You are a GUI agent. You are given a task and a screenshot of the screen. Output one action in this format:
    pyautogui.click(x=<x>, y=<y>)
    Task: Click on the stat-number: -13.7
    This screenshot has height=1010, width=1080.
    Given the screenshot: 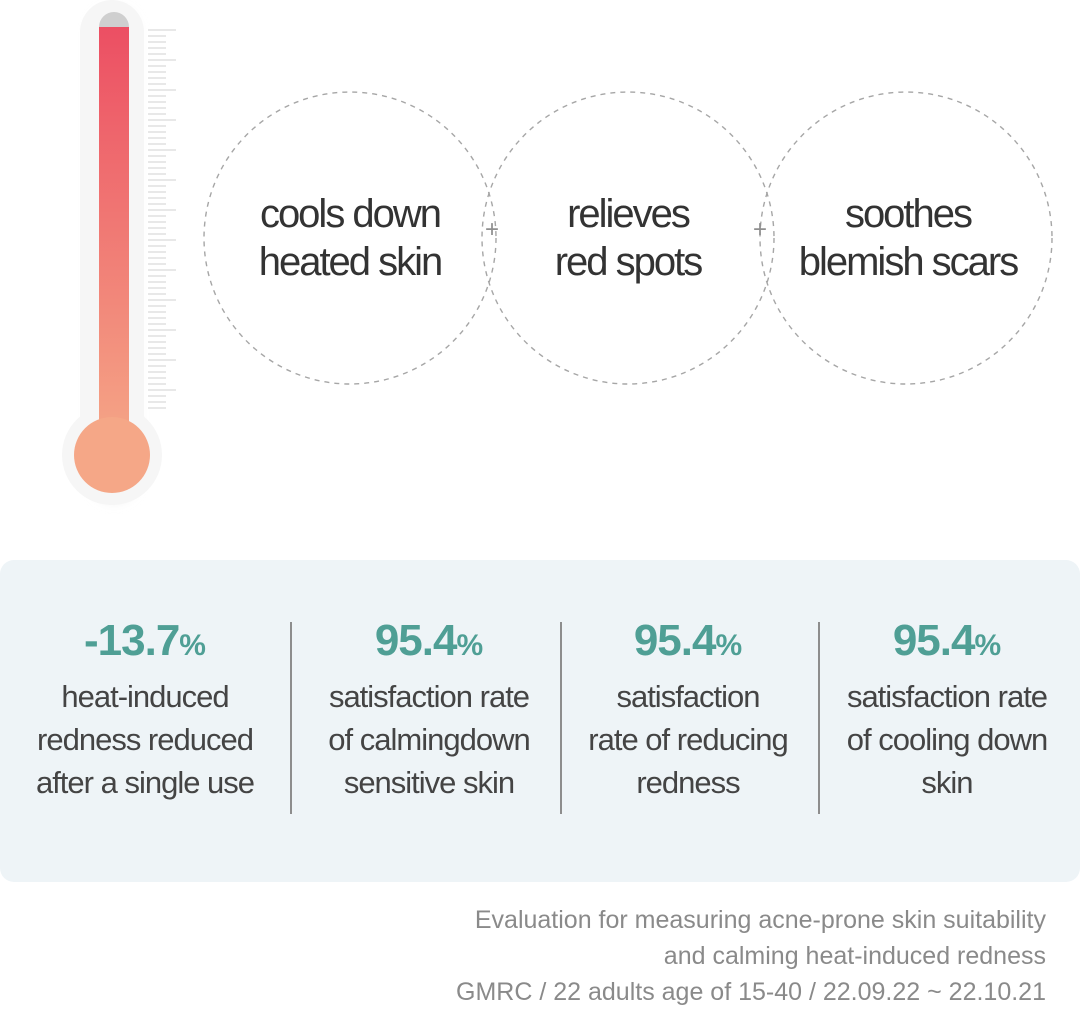 What is the action you would take?
    pyautogui.click(x=132, y=640)
    